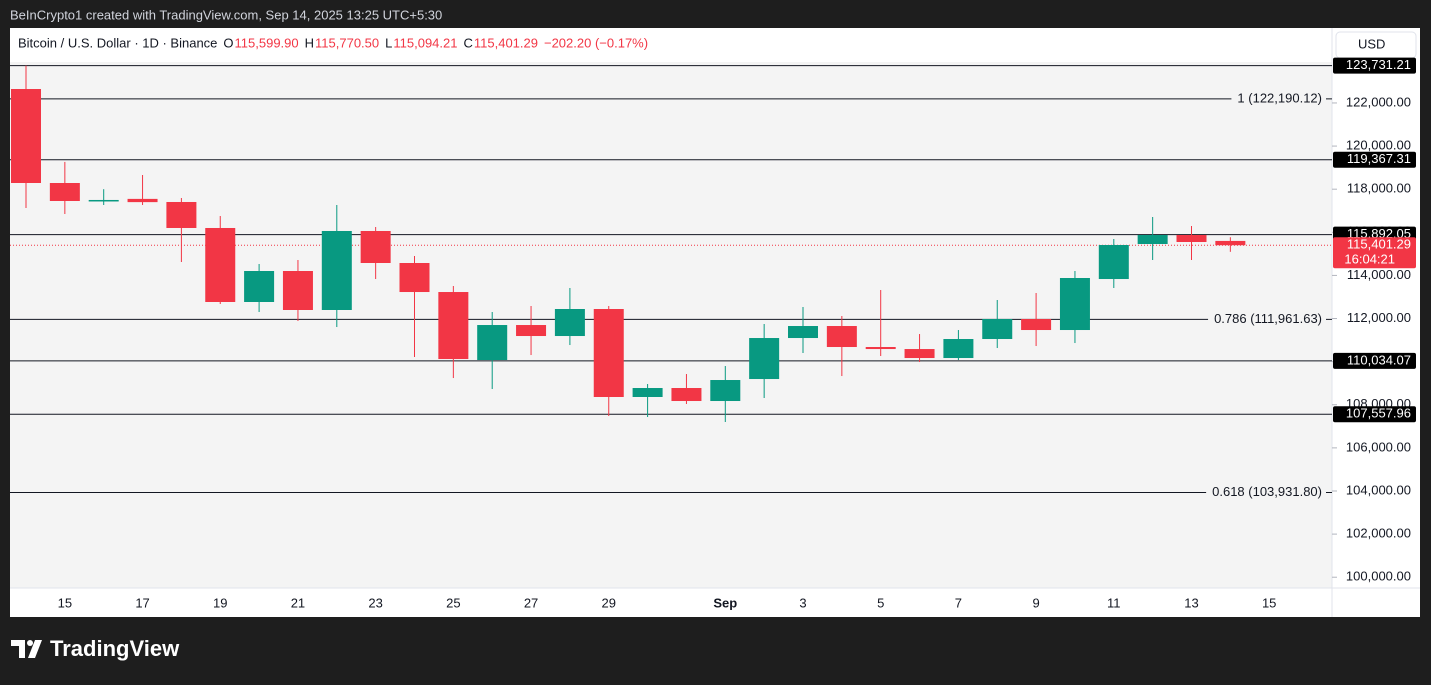 This screenshot has width=1431, height=685. Describe the element at coordinates (1378, 145) in the screenshot. I see `y-tick-label: 120,000.00` at that location.